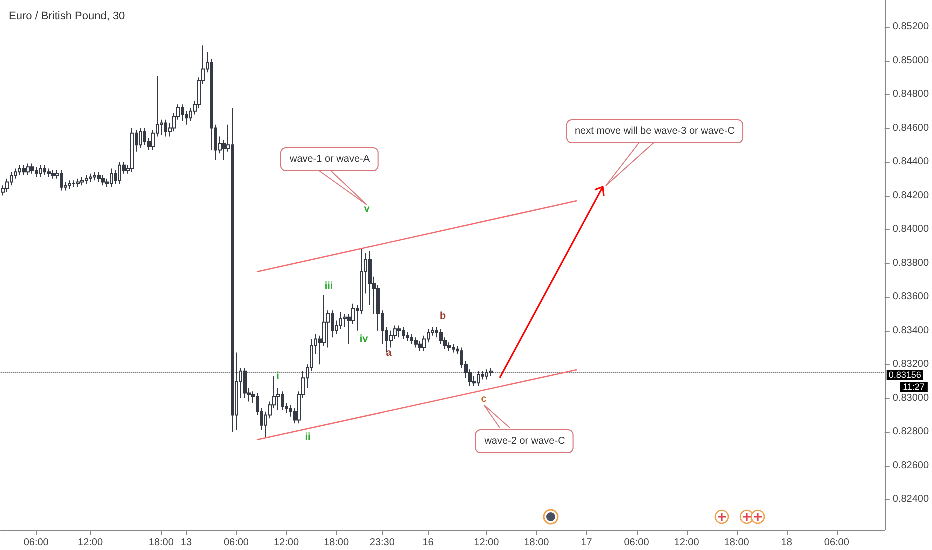 The height and width of the screenshot is (550, 932). Describe the element at coordinates (367, 209) in the screenshot. I see `annotation: v` at that location.